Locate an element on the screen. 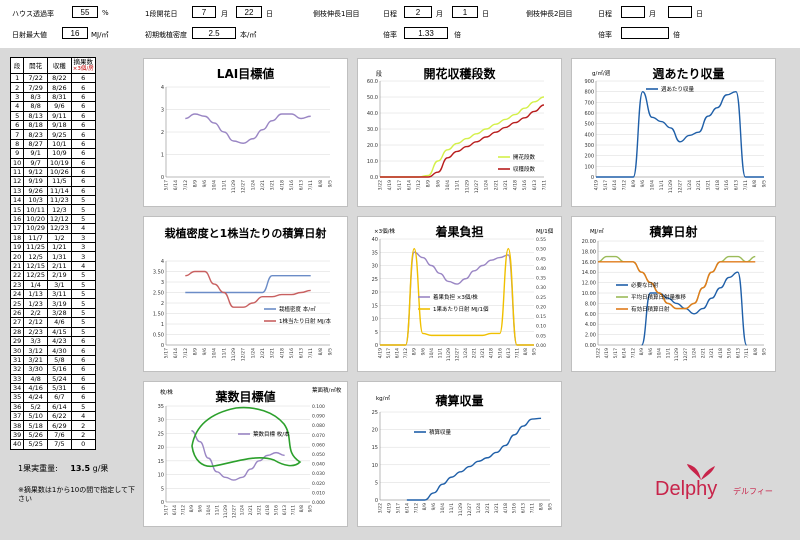 The height and width of the screenshot is (540, 800). truss-cell: 13 is located at coordinates (17, 191).